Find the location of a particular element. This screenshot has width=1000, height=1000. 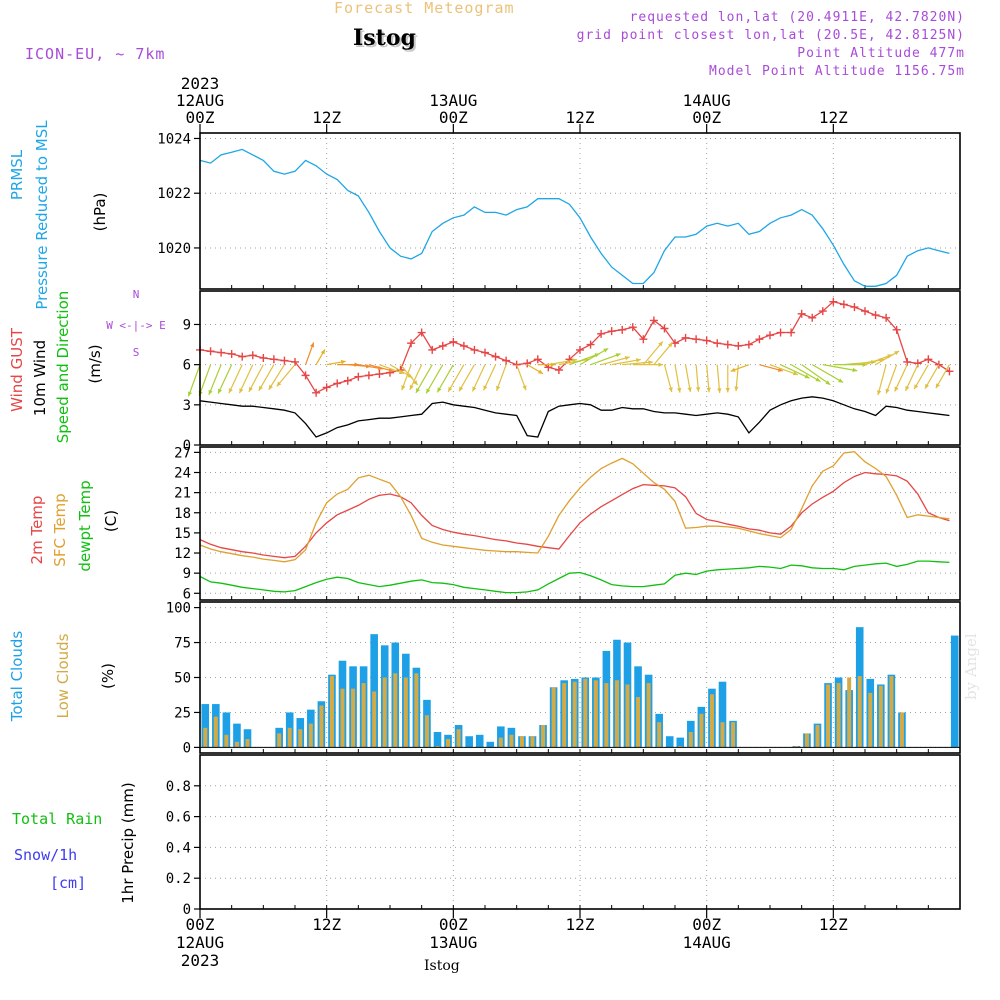

pressure-frame is located at coordinates (580, 211).